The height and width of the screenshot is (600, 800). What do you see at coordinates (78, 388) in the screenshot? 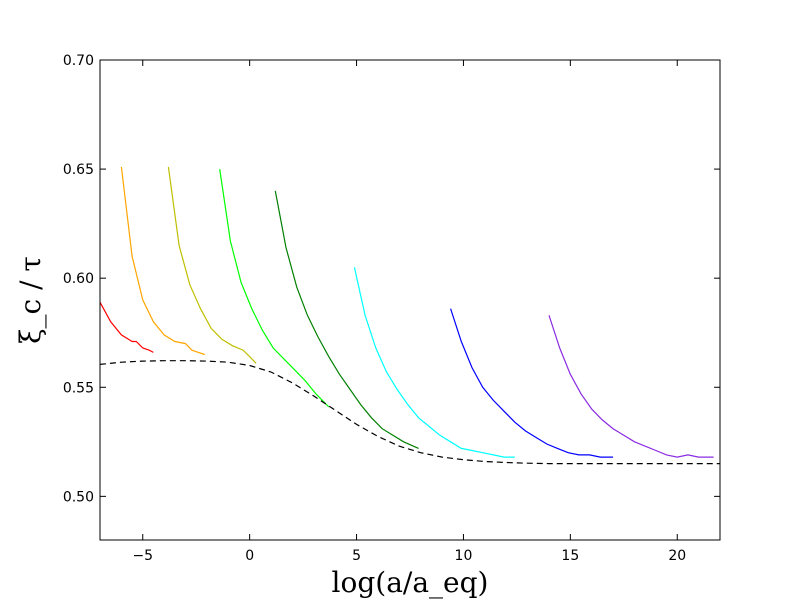
I see `y-tick-label: 0.55` at bounding box center [78, 388].